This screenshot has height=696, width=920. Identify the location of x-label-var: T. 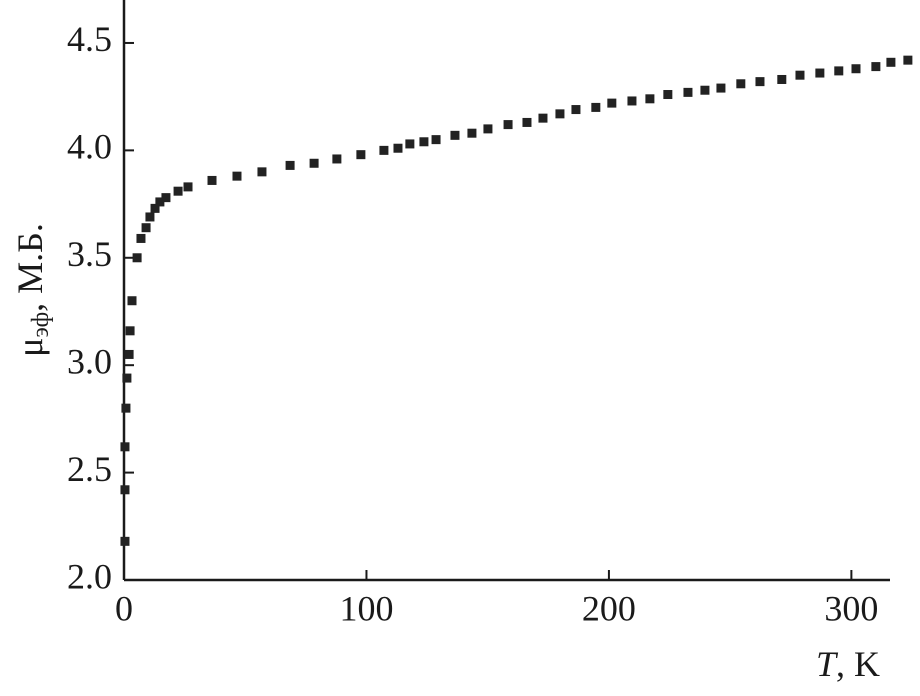
(827, 664).